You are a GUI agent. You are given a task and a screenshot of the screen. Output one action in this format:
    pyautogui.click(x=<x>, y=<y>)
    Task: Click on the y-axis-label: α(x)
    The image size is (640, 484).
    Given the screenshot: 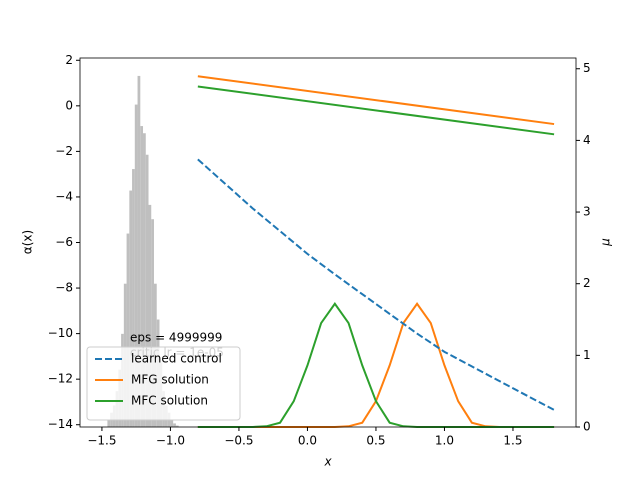 What is the action you would take?
    pyautogui.click(x=28, y=242)
    